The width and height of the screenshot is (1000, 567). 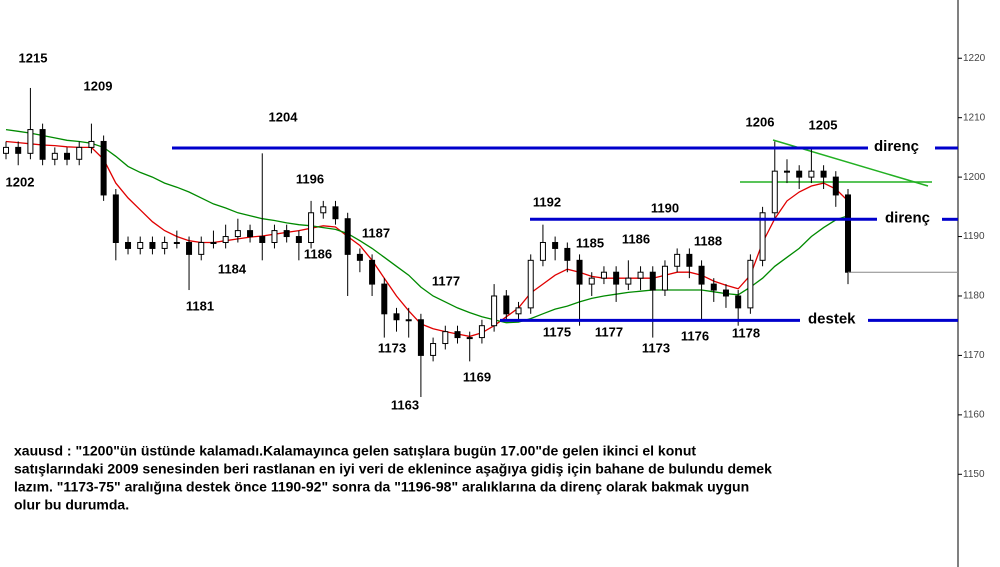 I want to click on y-tick-label: 1210, so click(x=974, y=117).